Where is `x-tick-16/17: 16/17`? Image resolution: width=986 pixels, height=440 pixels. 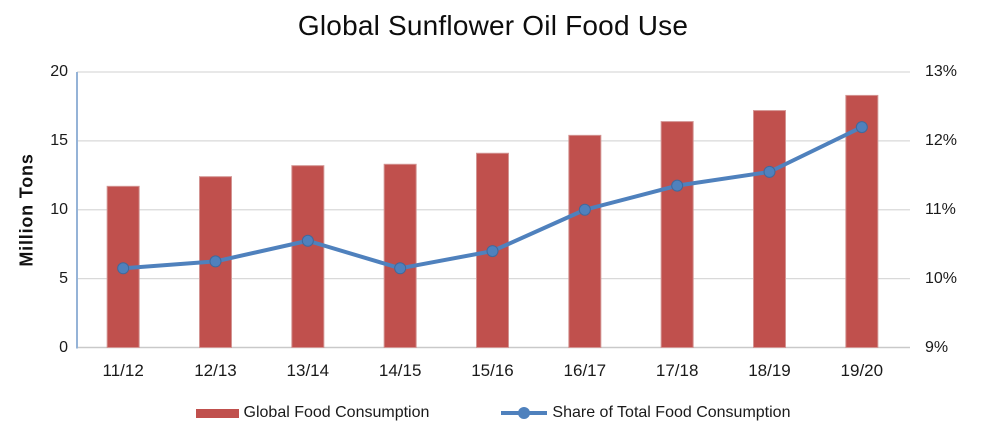
x-tick-16/17: 16/17 is located at coordinates (585, 370).